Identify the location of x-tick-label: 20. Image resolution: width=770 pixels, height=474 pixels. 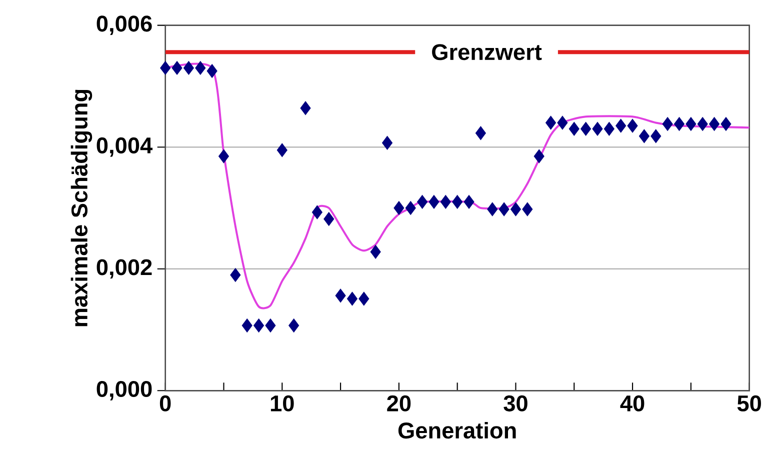
(399, 403).